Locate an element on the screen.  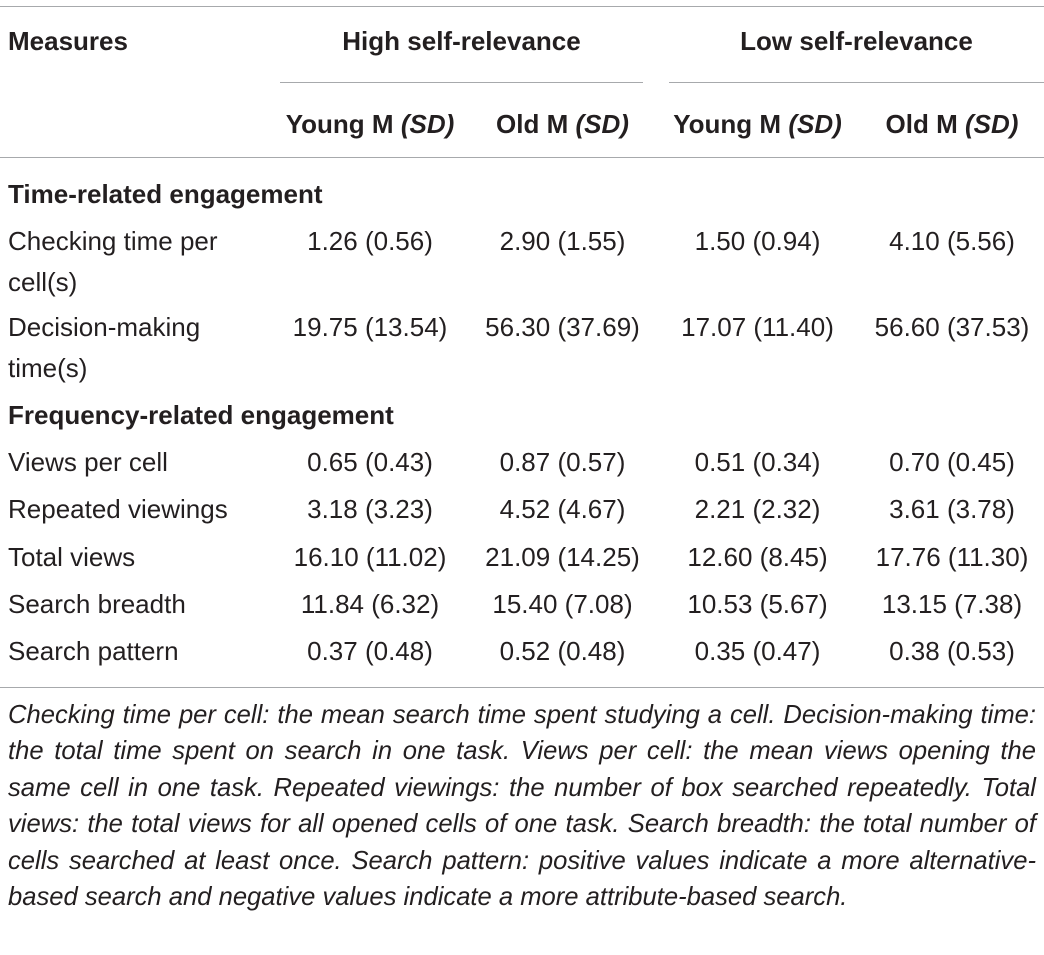
col-header-high-young: Young M (SD) is located at coordinates (370, 124).